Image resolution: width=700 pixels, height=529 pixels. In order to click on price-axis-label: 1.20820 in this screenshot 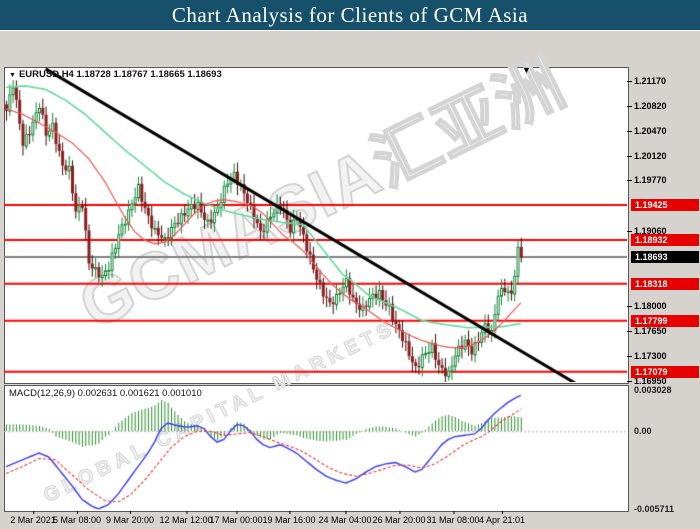, I will do `click(647, 105)`.